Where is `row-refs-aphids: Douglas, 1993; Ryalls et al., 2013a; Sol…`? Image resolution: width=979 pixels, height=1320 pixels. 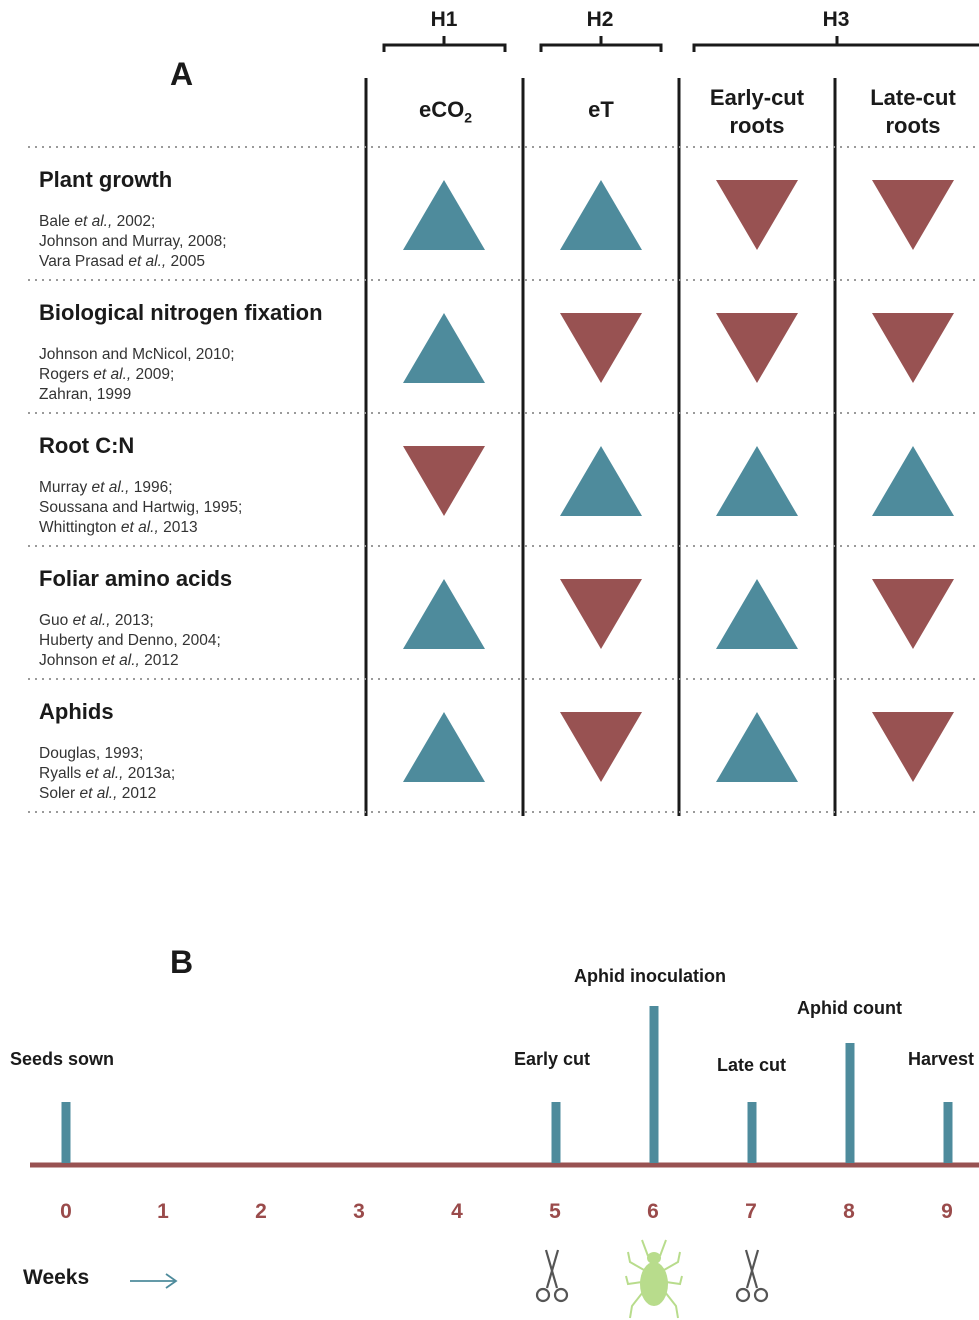 row-refs-aphids: Douglas, 1993; Ryalls et al., 2013a; Sol… is located at coordinates (107, 774).